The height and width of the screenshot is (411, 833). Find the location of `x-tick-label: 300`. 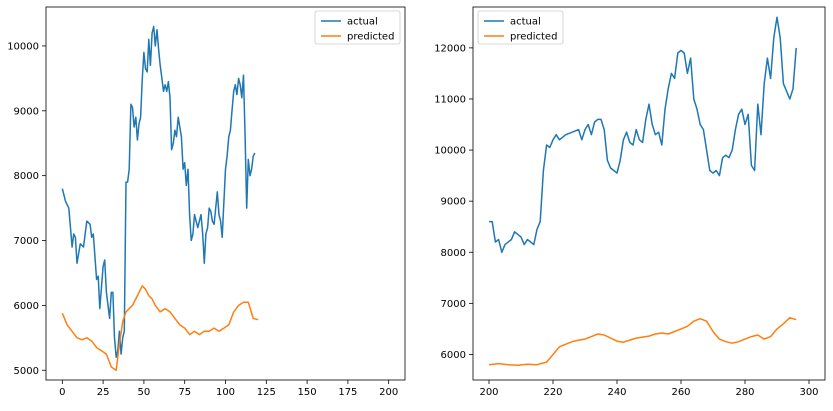

x-tick-label: 300 is located at coordinates (808, 392).